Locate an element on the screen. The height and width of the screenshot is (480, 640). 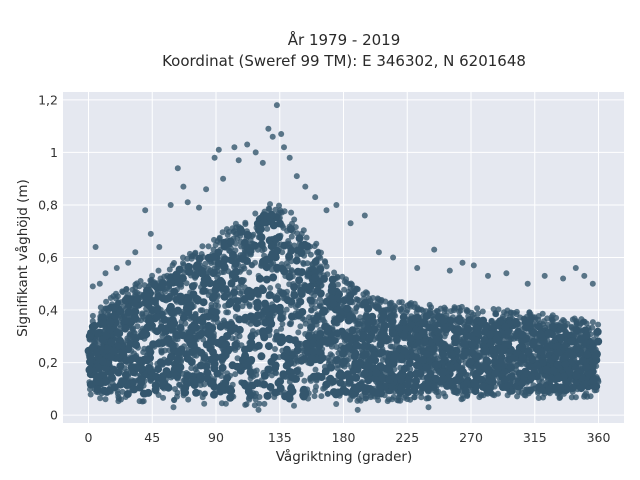
x-tick-label: 180 is located at coordinates (344, 437).